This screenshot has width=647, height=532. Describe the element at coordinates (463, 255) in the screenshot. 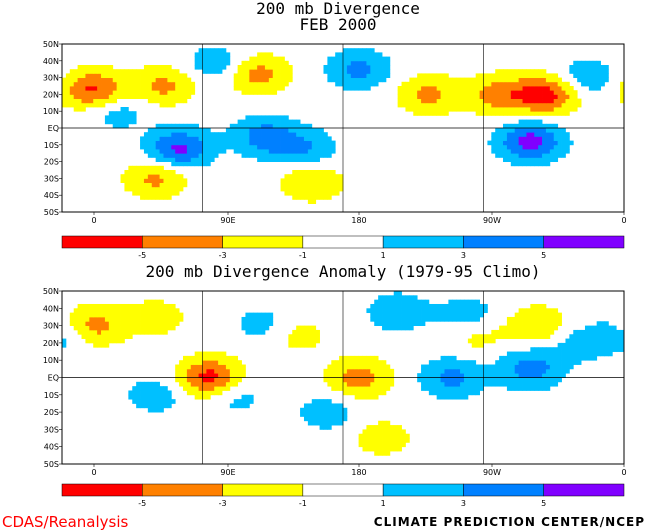

I see `colorbar-label: 3` at that location.